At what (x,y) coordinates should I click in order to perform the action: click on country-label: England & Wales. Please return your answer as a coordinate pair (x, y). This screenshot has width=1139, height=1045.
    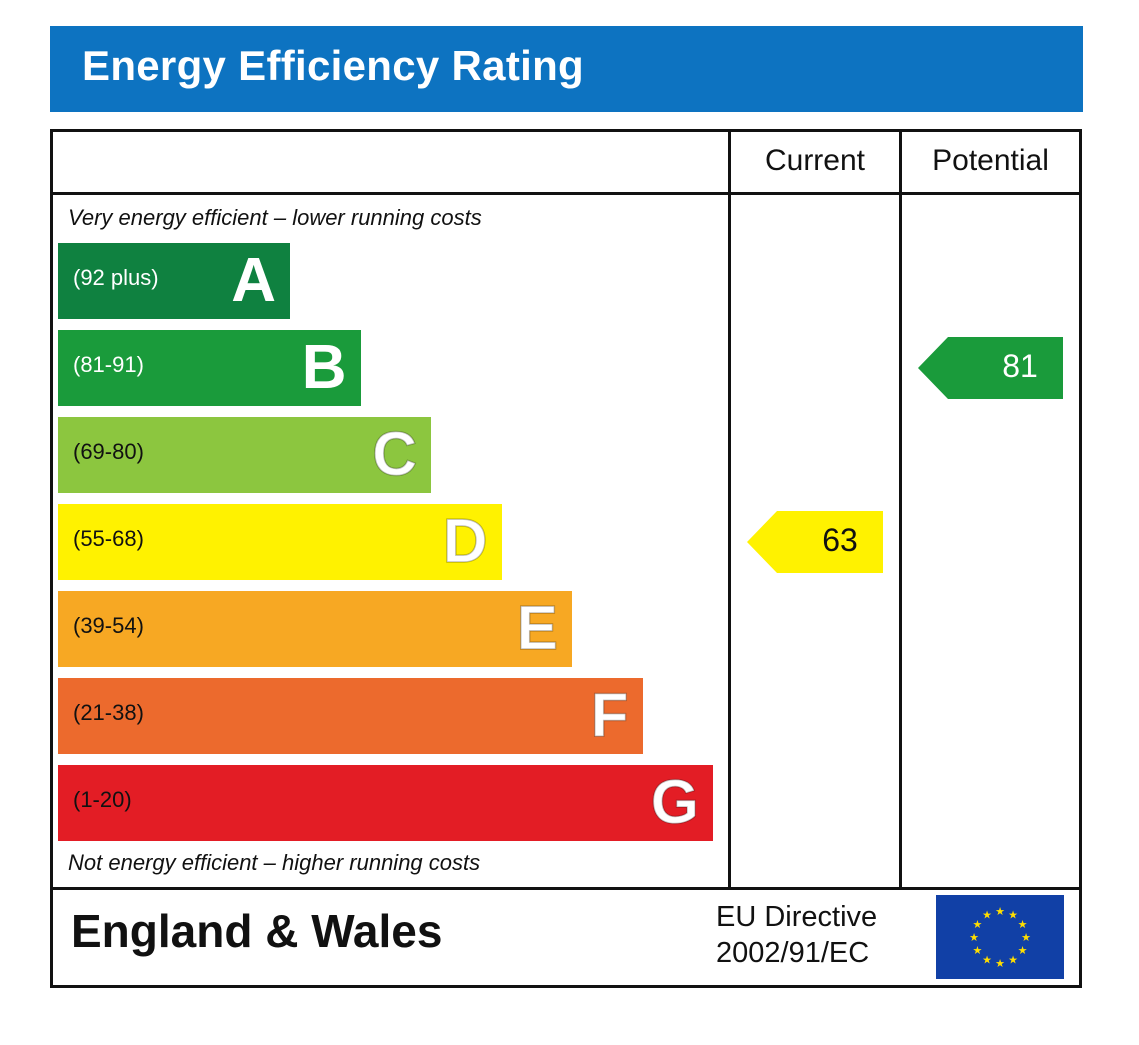
    Looking at the image, I should click on (257, 931).